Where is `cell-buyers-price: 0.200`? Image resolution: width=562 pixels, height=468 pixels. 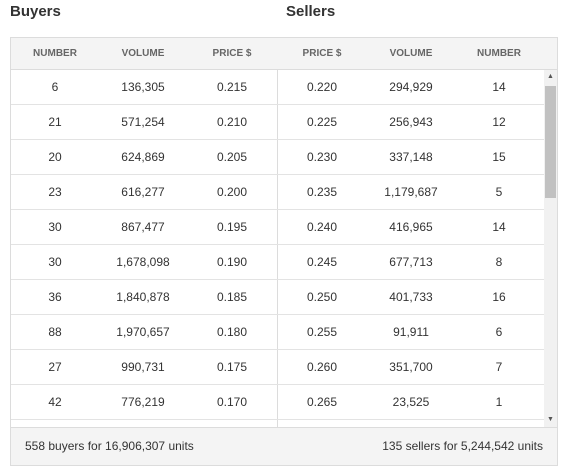
cell-buyers-price: 0.200 is located at coordinates (232, 192).